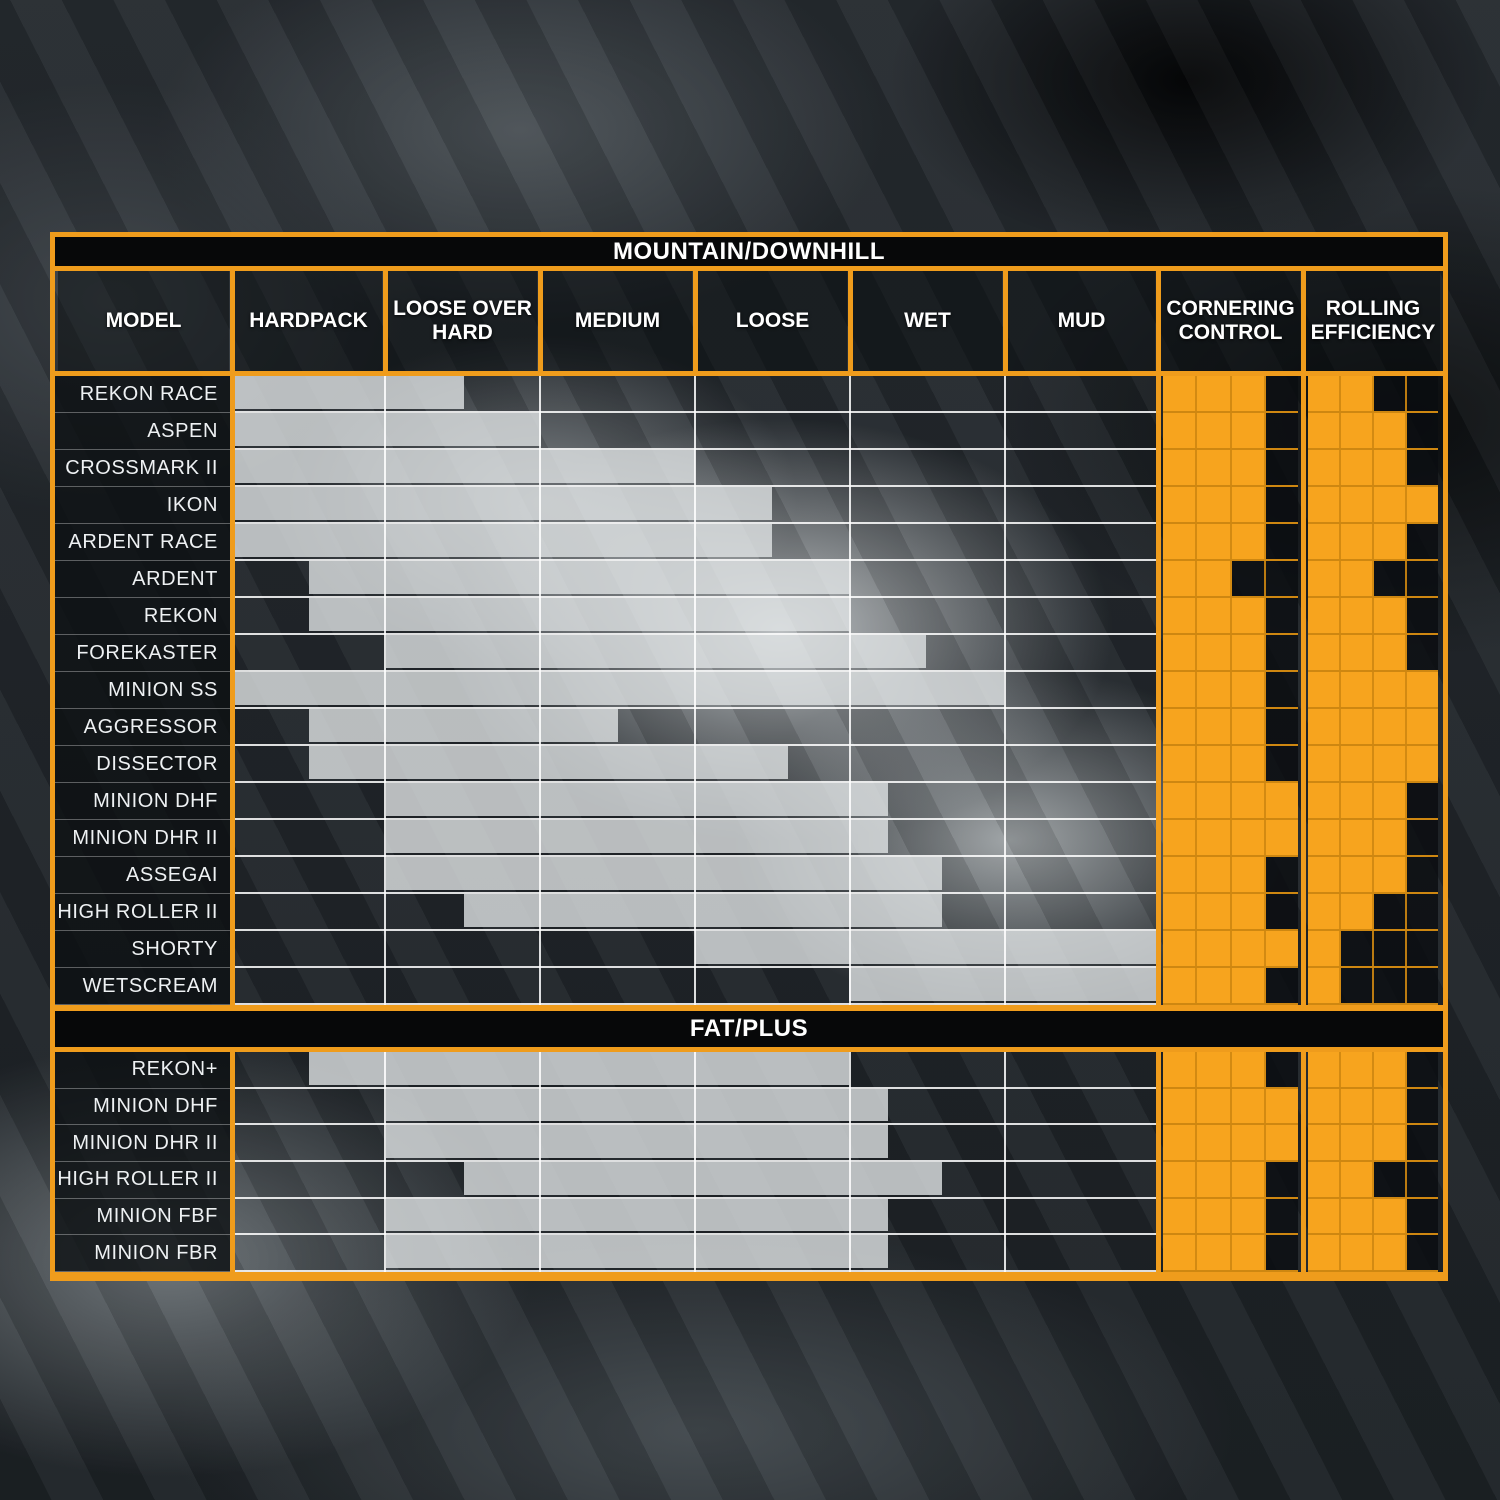  I want to click on column-header-medium: MEDIUM, so click(617, 321).